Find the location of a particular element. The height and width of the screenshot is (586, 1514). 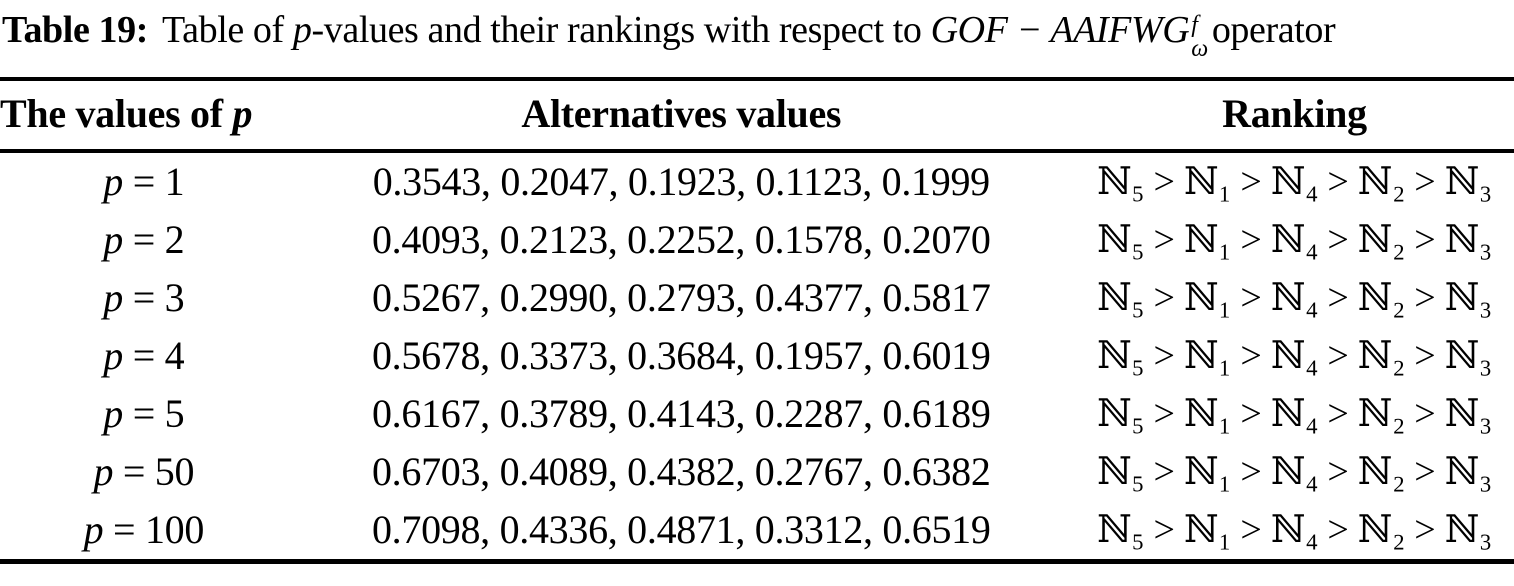

header-values-of-p: The values of p is located at coordinates (144, 116).